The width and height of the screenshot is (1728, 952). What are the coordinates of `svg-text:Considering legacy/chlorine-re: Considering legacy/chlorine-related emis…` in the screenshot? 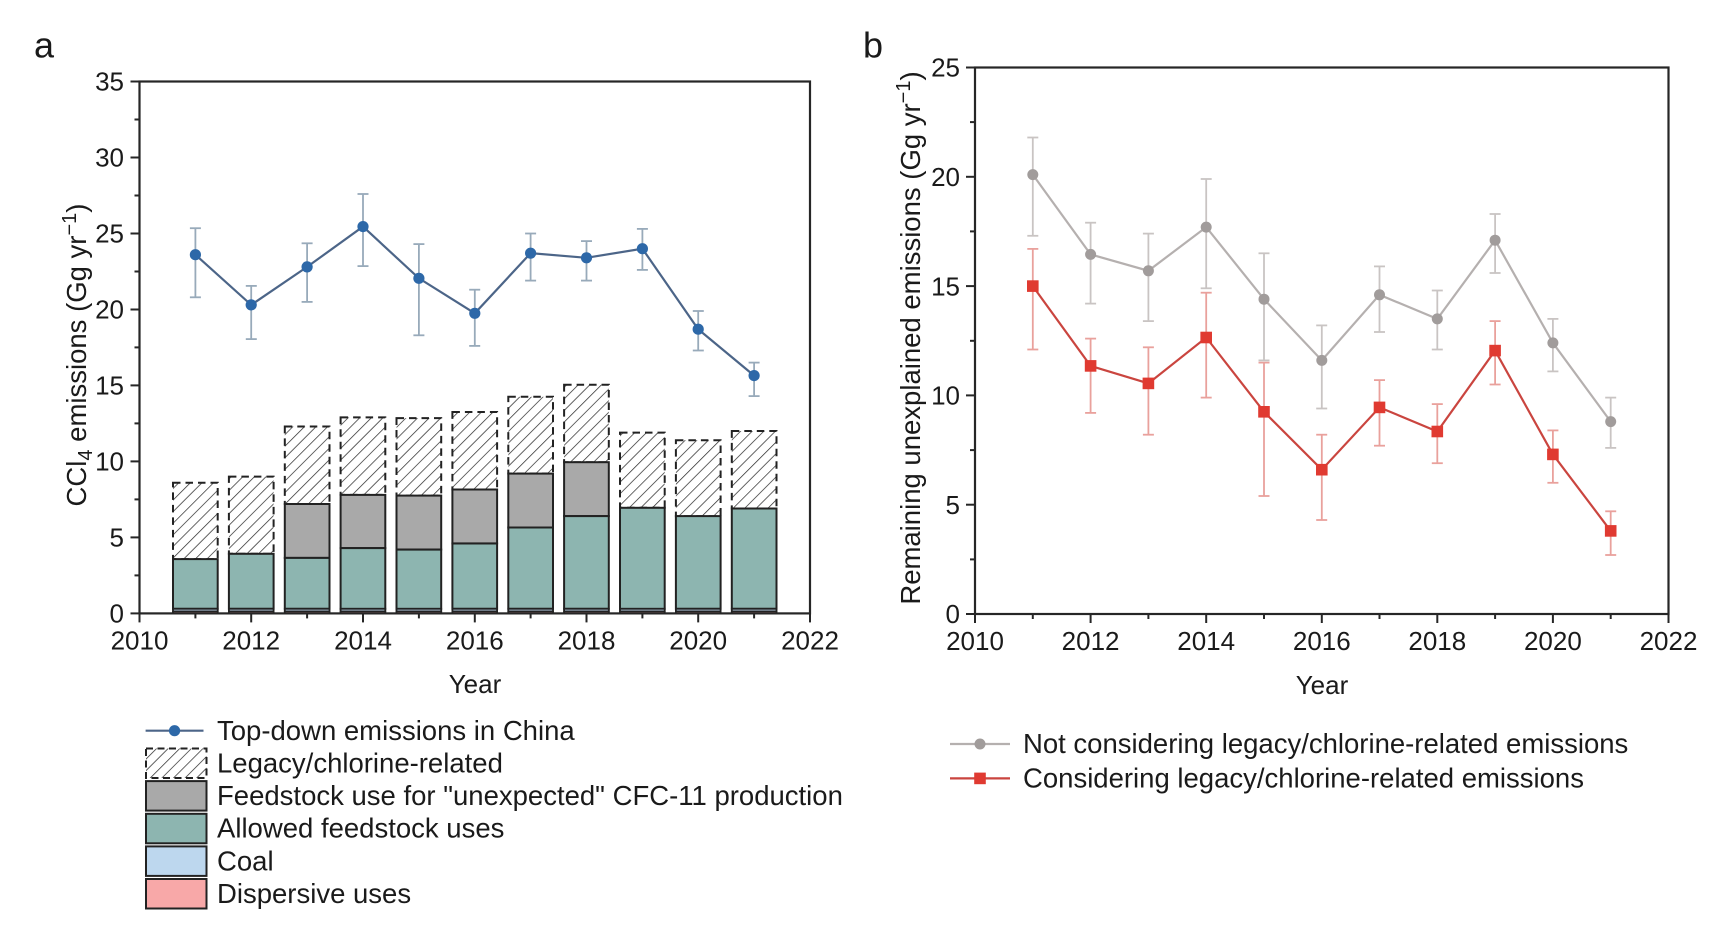 It's located at (1303, 778).